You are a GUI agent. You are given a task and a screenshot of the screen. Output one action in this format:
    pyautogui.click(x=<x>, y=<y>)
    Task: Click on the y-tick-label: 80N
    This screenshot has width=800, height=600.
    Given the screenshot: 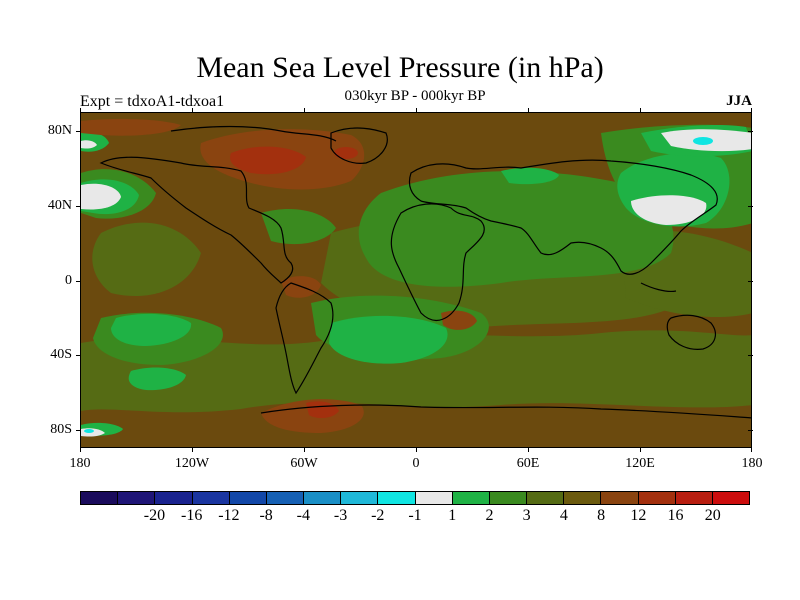 What is the action you would take?
    pyautogui.click(x=59, y=130)
    